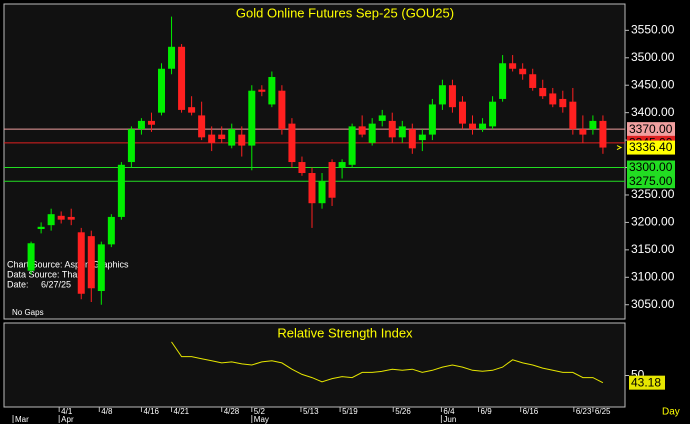 Image resolution: width=690 pixels, height=424 pixels. Describe the element at coordinates (584, 411) in the screenshot. I see `x-tick-label: 6/23` at that location.